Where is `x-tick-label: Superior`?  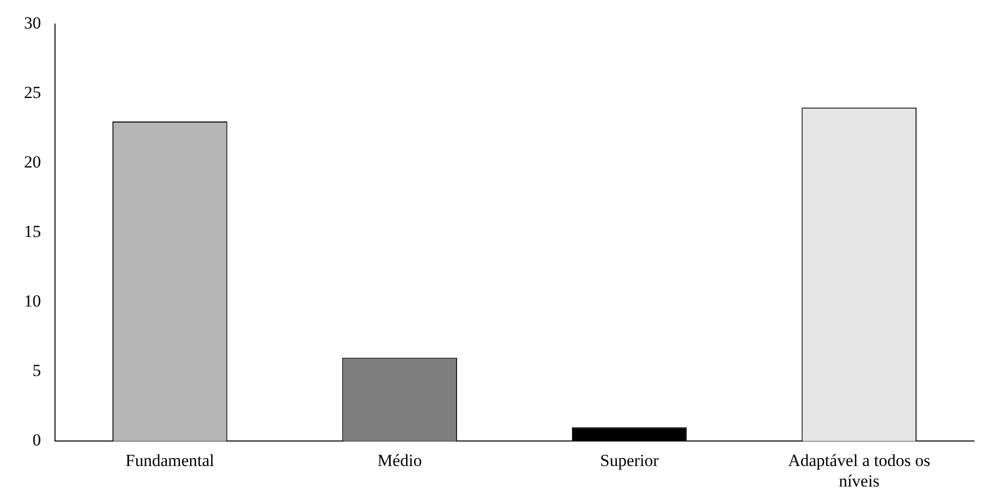 x-tick-label: Superior is located at coordinates (629, 460).